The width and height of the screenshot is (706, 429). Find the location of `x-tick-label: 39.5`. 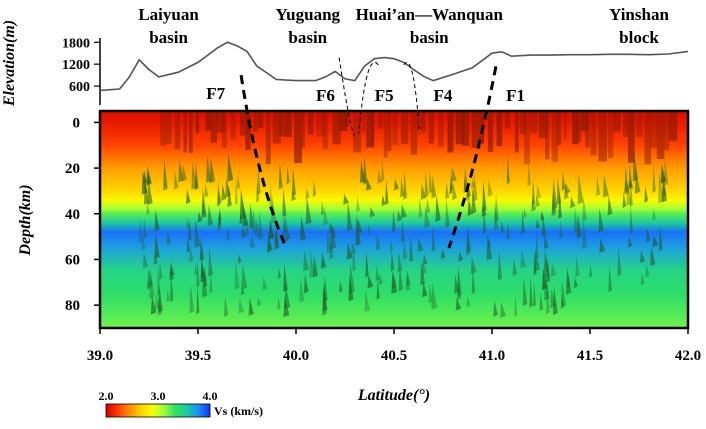

x-tick-label: 39.5 is located at coordinates (198, 356).